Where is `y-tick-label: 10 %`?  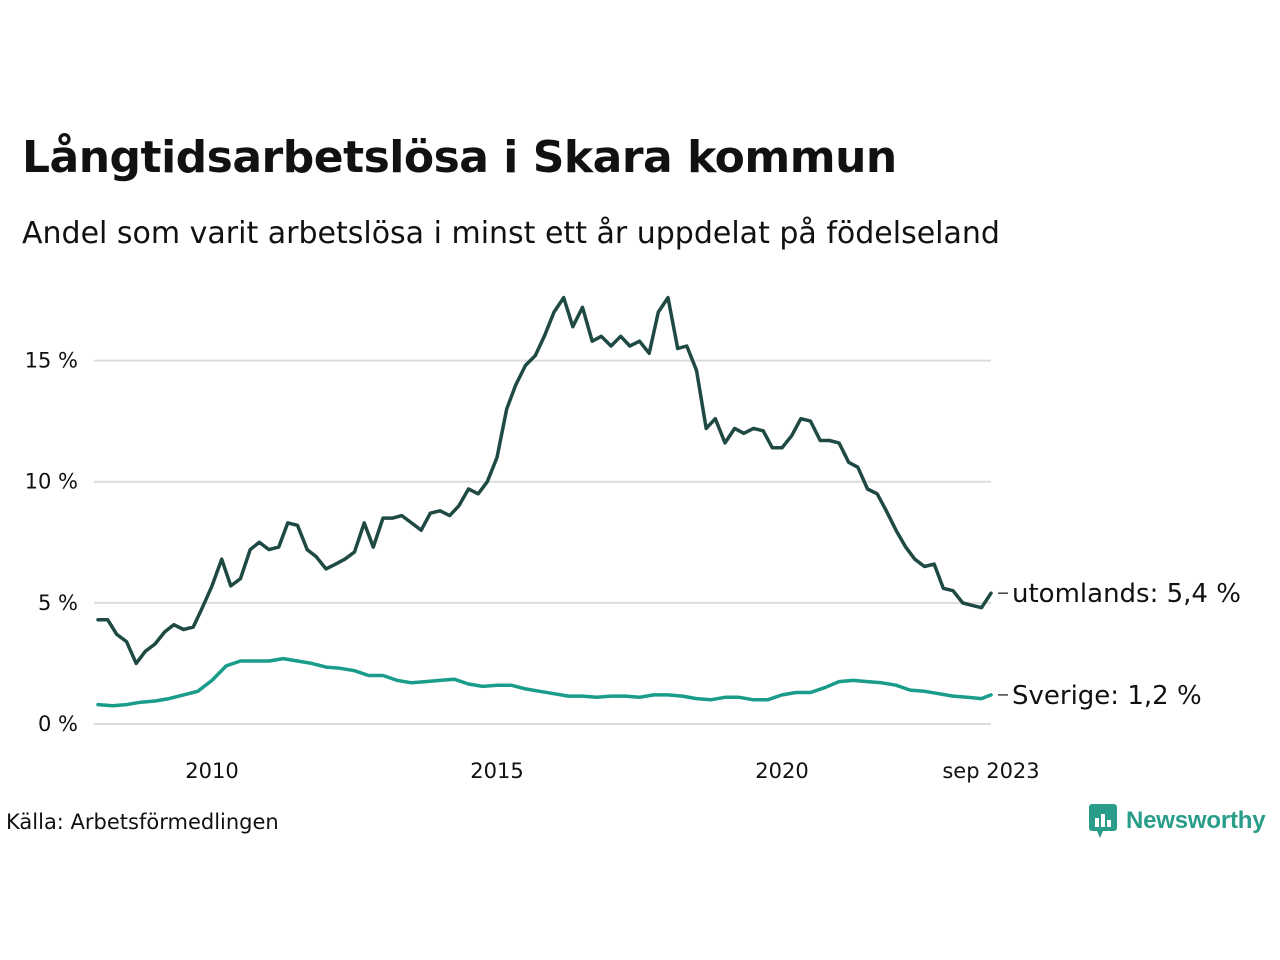
y-tick-label: 10 % is located at coordinates (51, 482).